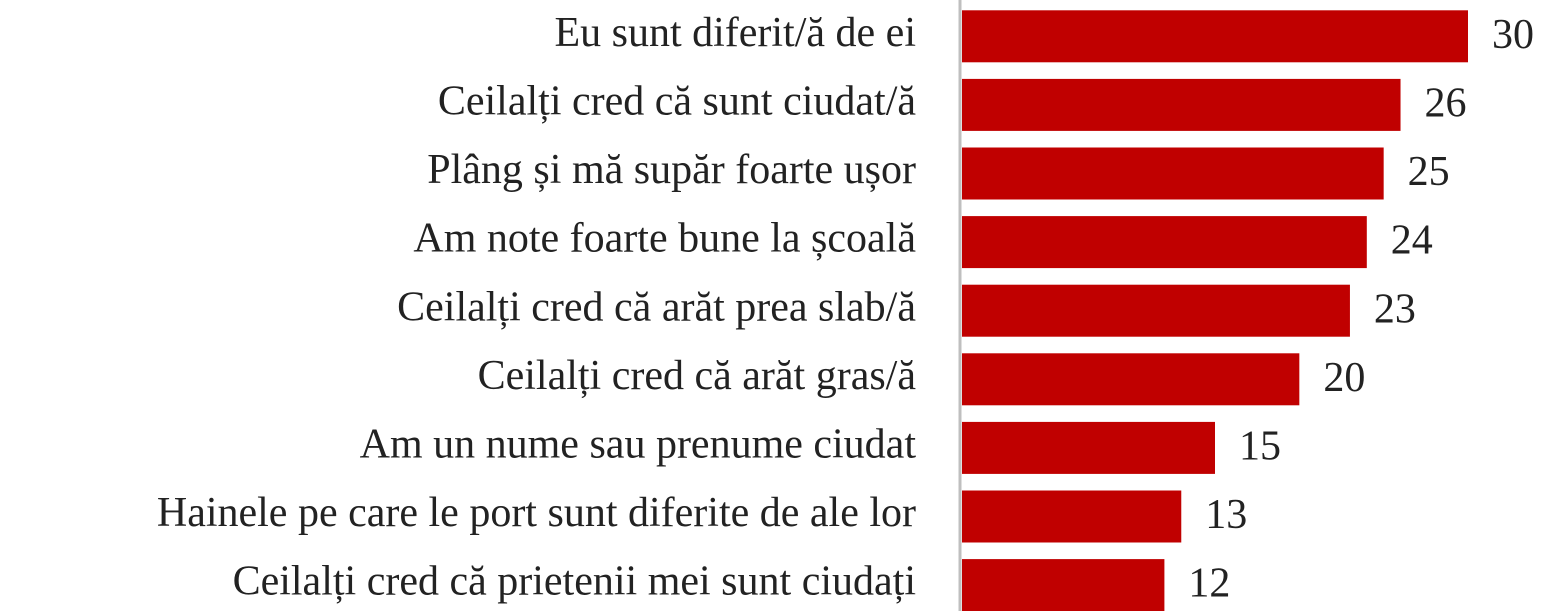 This screenshot has height=611, width=1552. I want to click on category-label: Am un nume sau prenume ciudat, so click(638, 445).